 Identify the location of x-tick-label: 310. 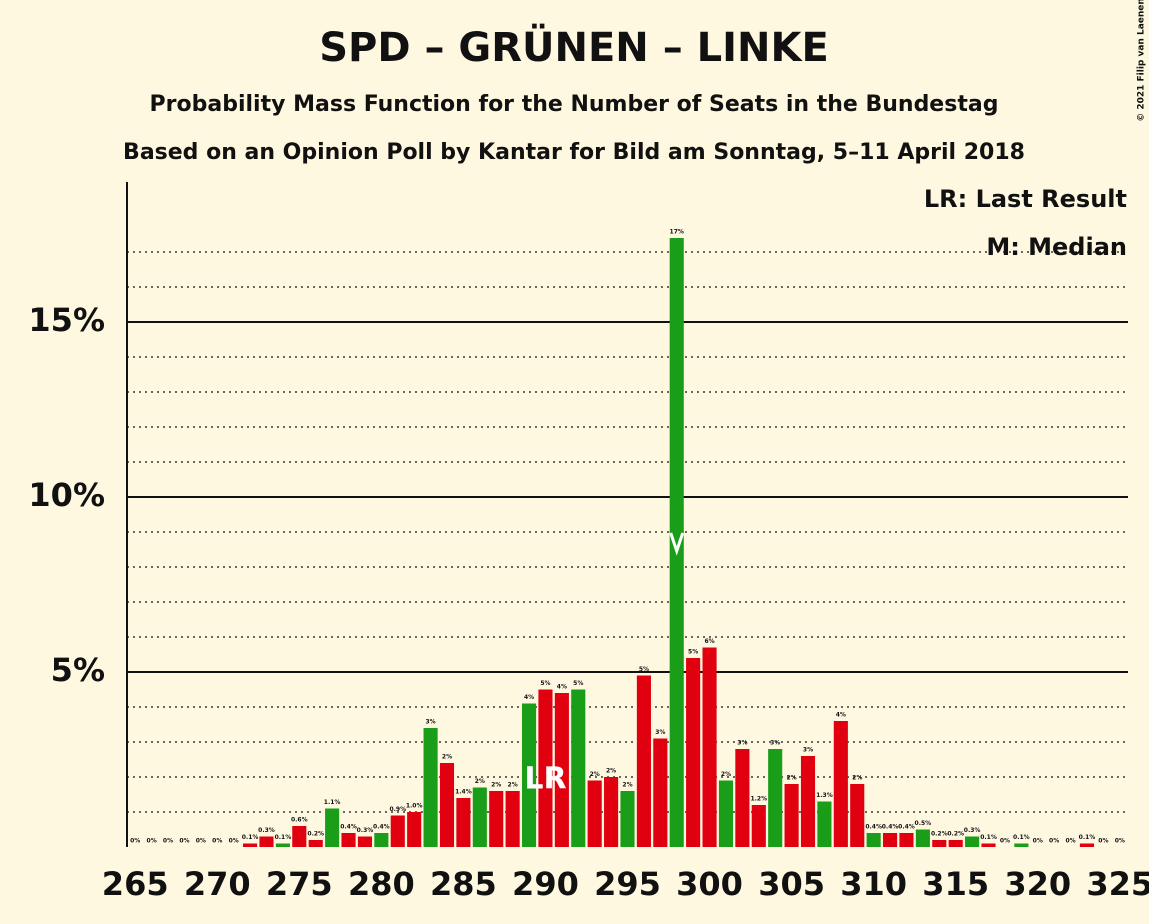
(873, 884).